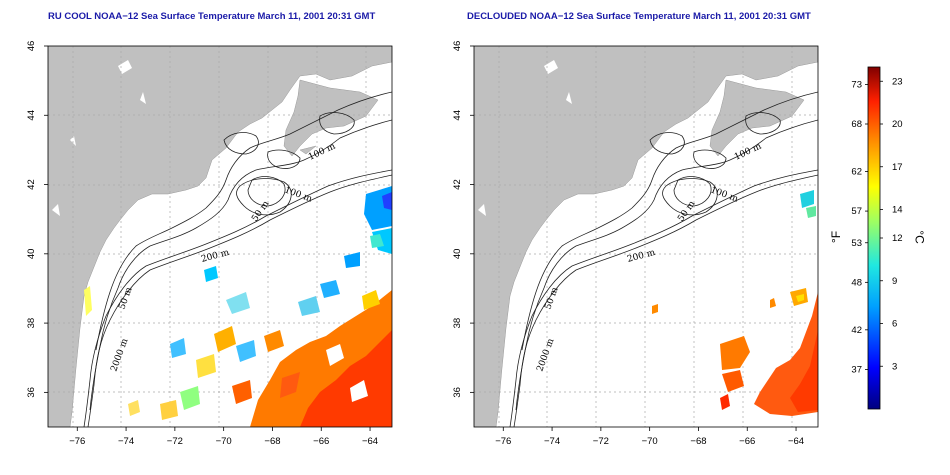  Describe the element at coordinates (897, 238) in the screenshot. I see `celsius-tick-label: 12` at that location.